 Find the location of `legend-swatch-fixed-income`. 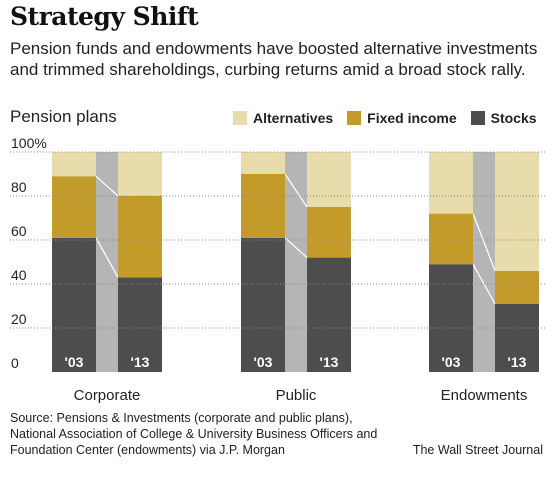

legend-swatch-fixed-income is located at coordinates (354, 118).